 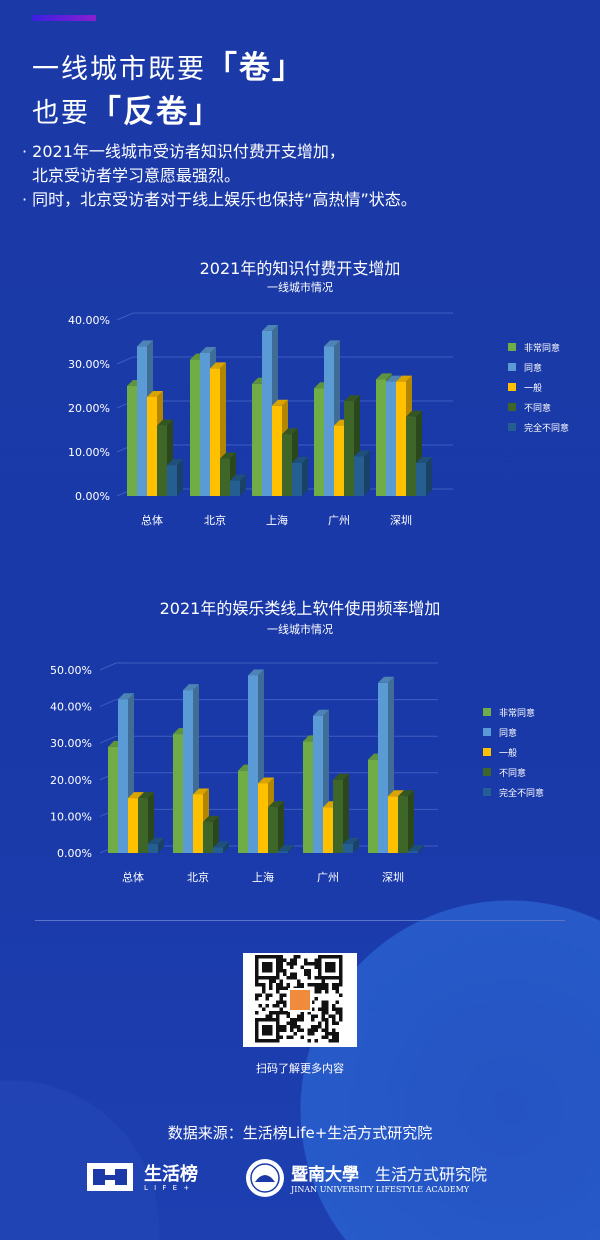 I want to click on qr-center-logo, so click(x=300, y=1000).